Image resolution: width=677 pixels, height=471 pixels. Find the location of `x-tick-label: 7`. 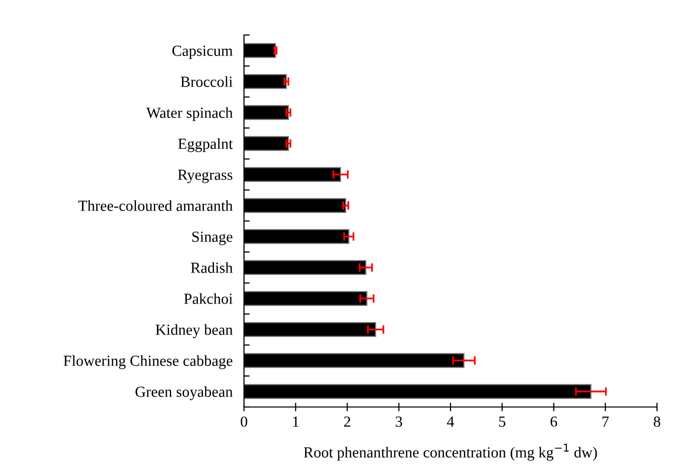

x-tick-label: 7 is located at coordinates (605, 421).